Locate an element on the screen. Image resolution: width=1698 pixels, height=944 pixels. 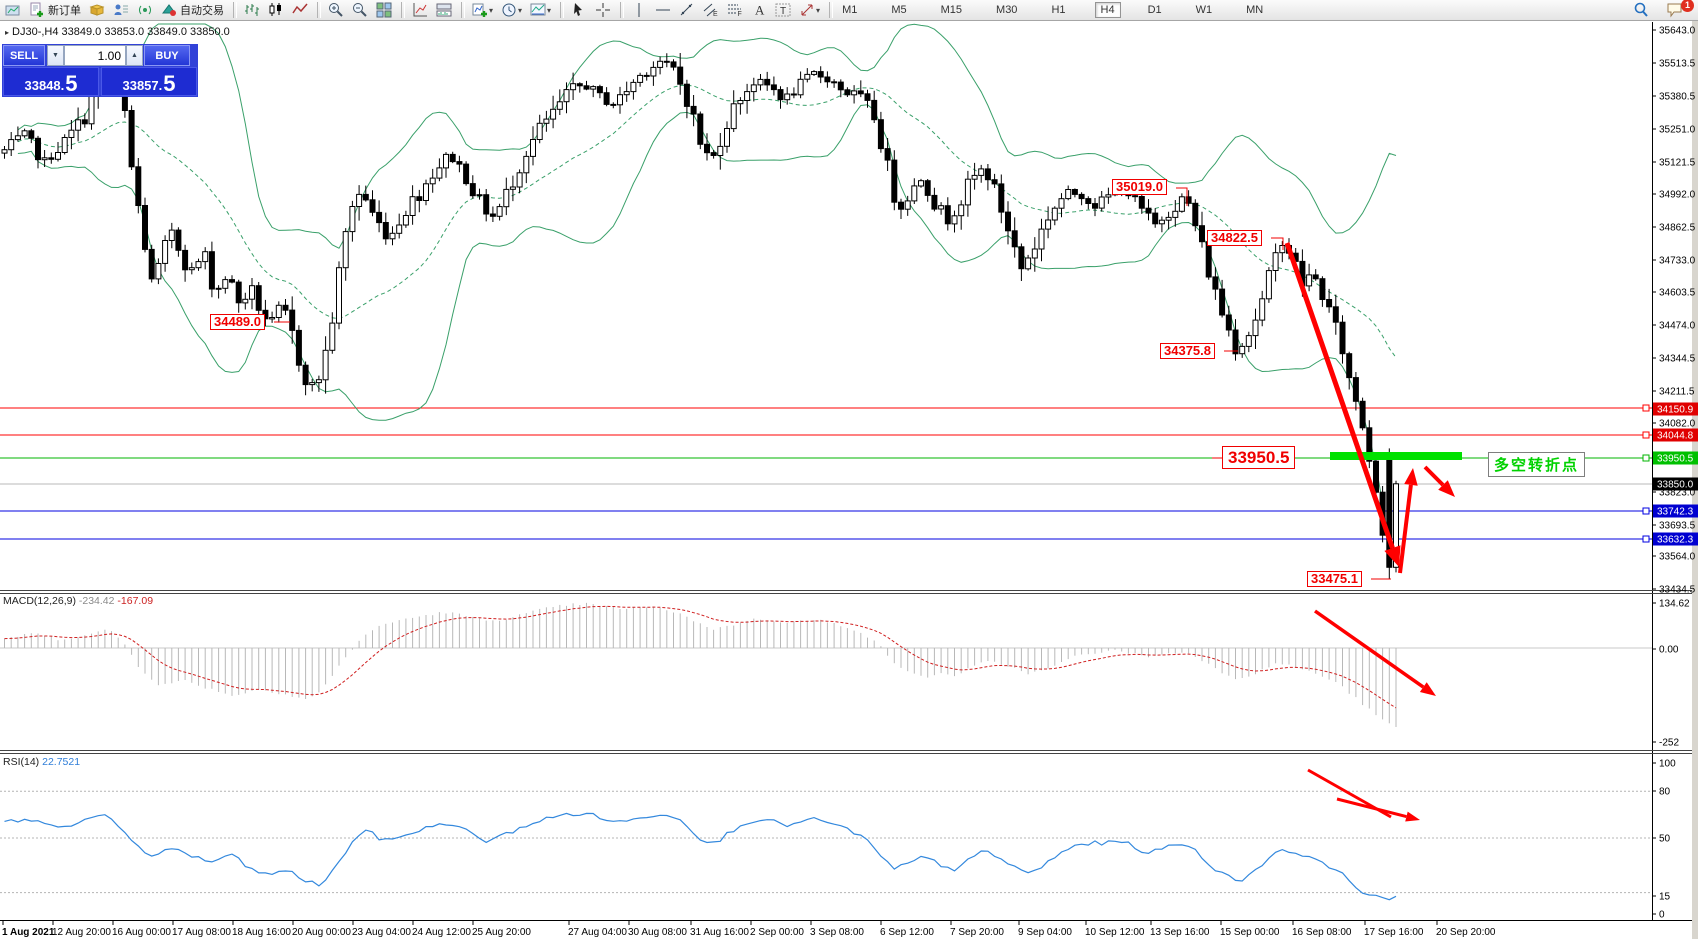
svg-text: 6 Sep 12:00 is located at coordinates (907, 932).